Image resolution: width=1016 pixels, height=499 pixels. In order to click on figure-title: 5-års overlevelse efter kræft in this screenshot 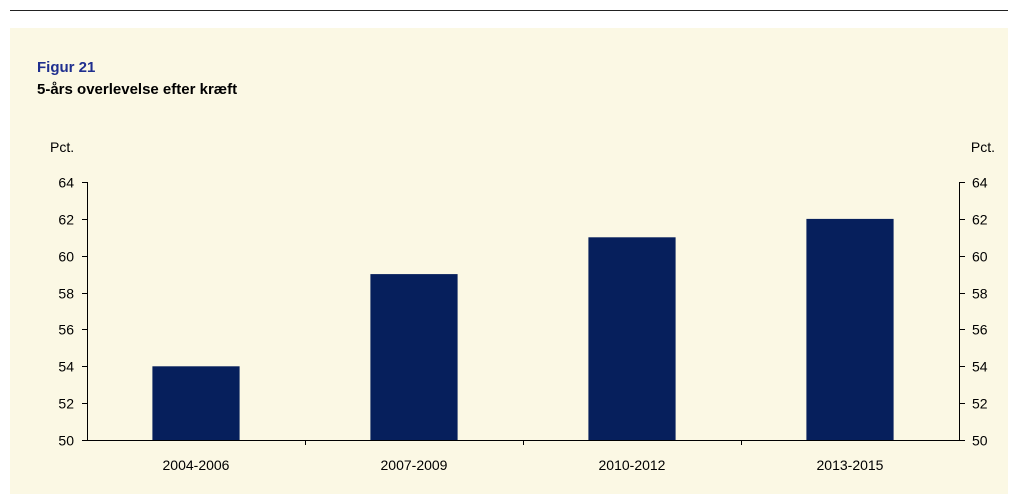, I will do `click(137, 89)`.